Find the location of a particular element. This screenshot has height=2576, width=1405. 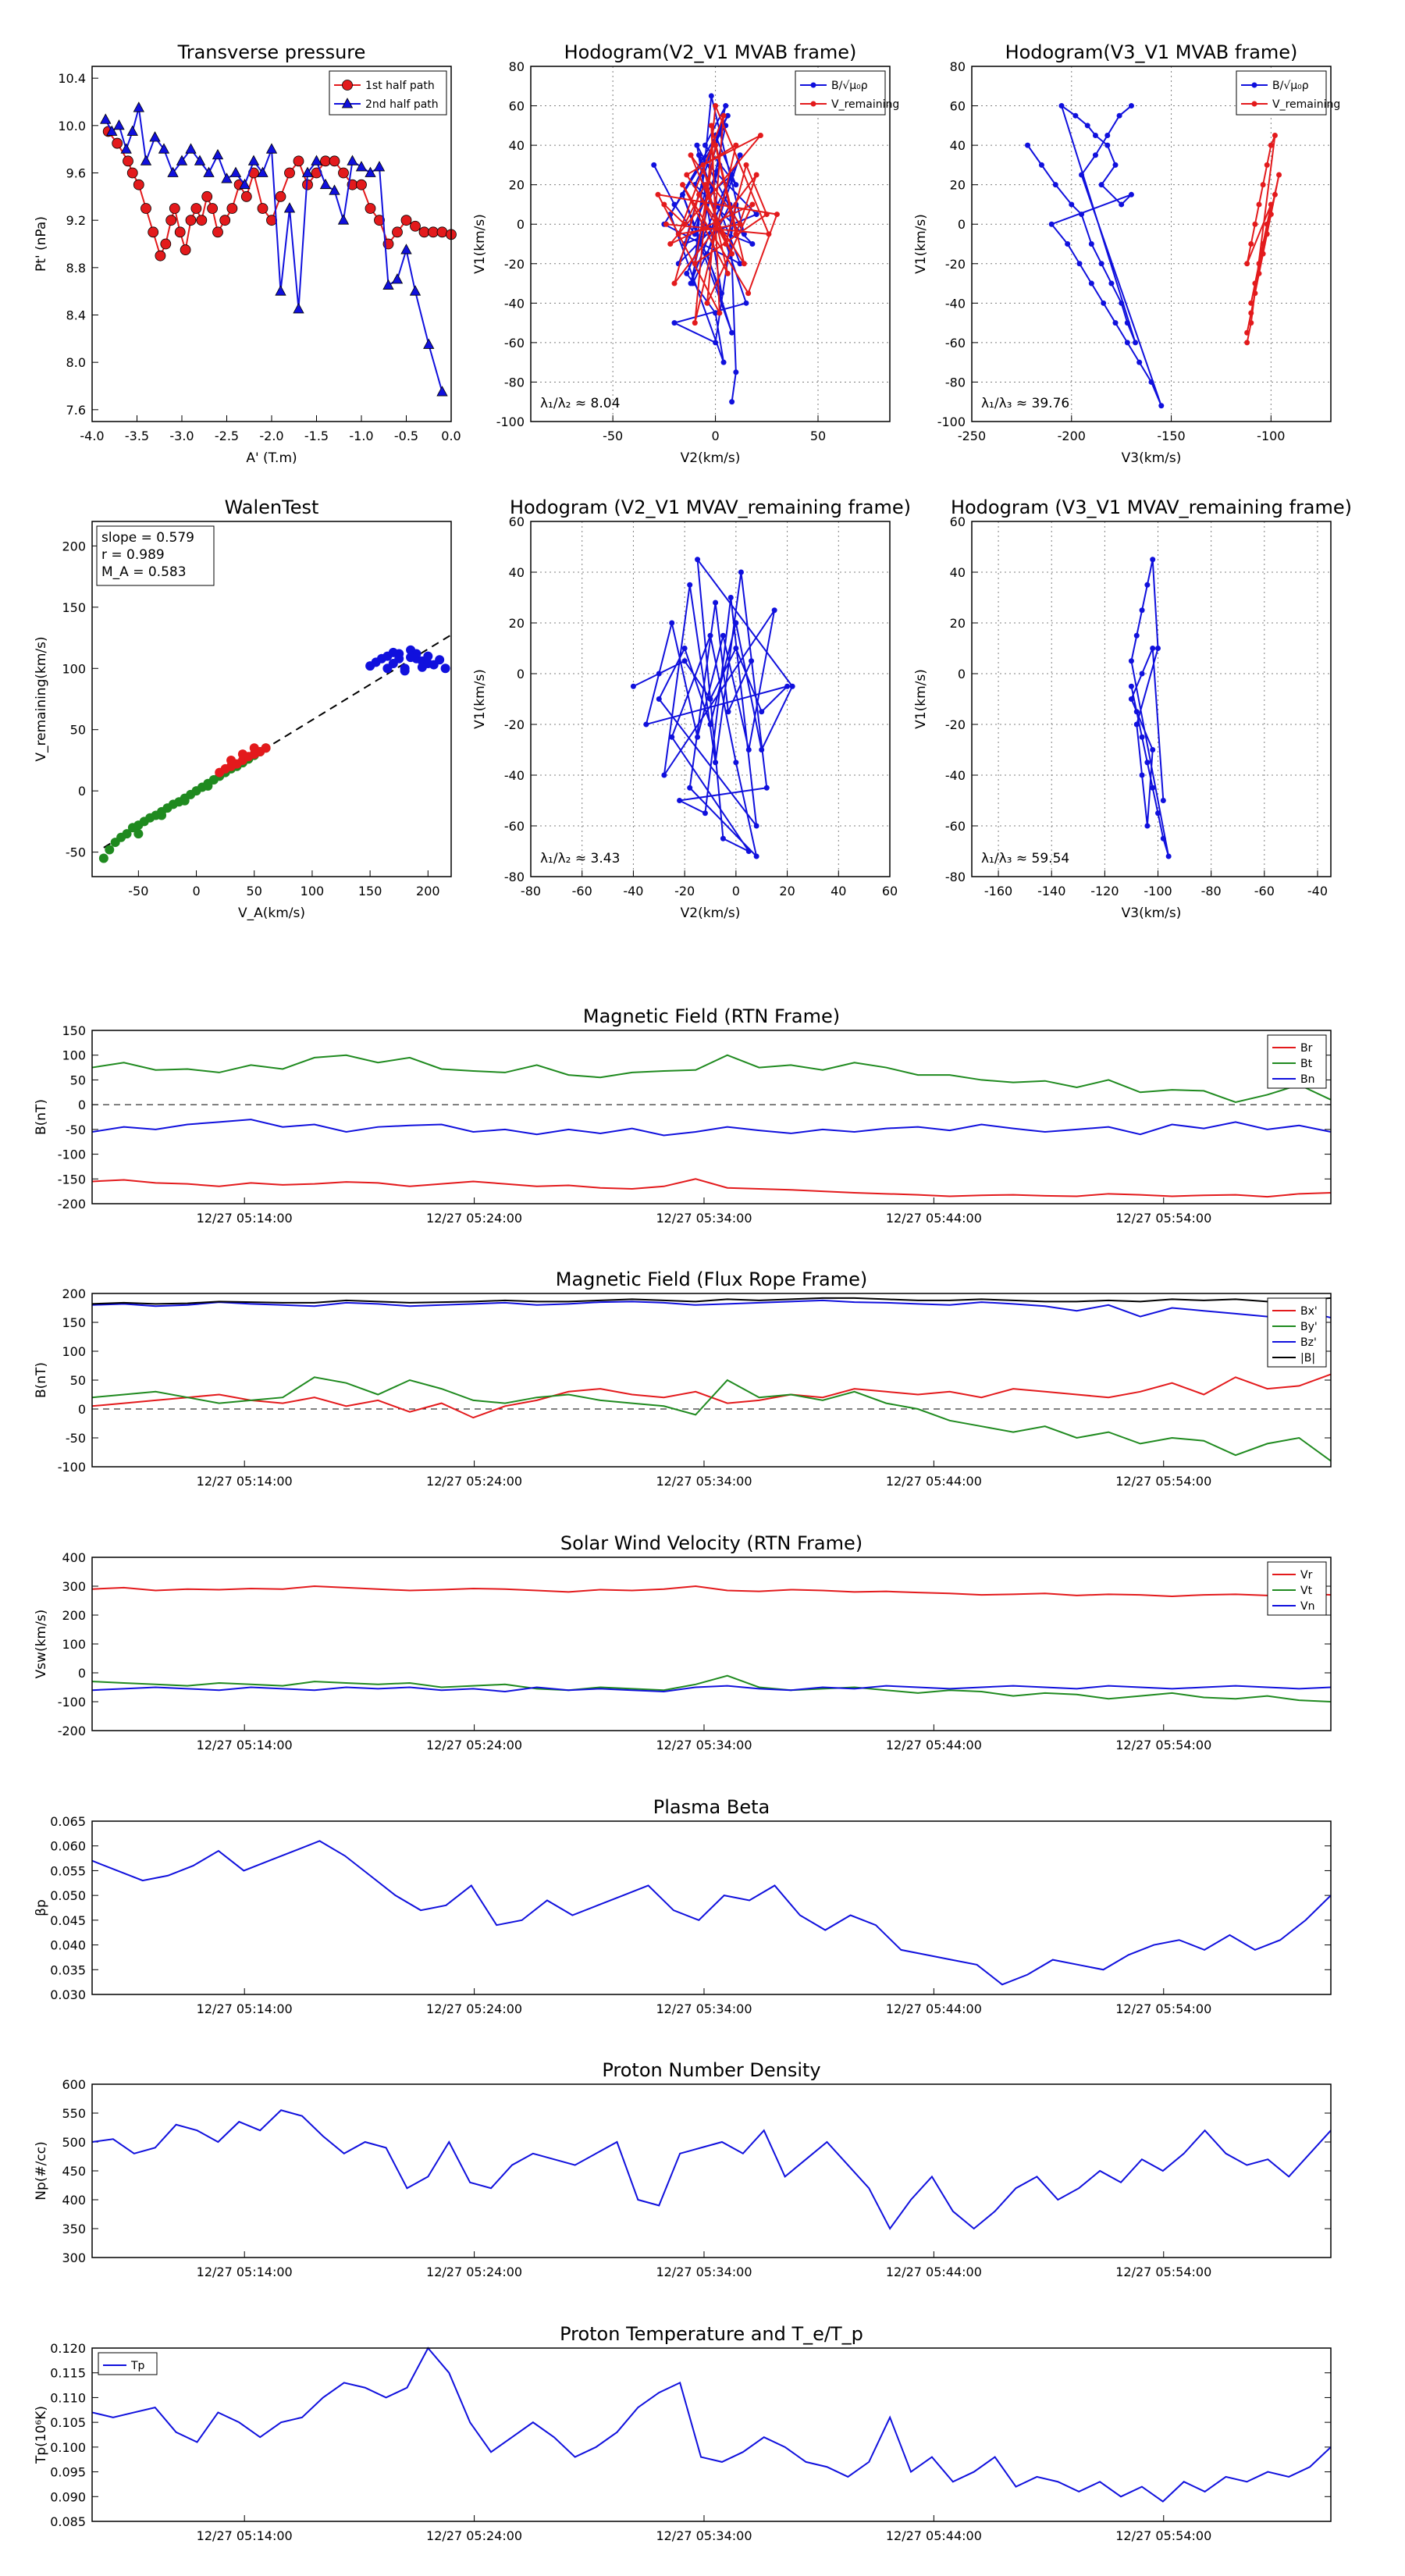

hodo_v3v1-ytick-label-9: 80 is located at coordinates (958, 66).